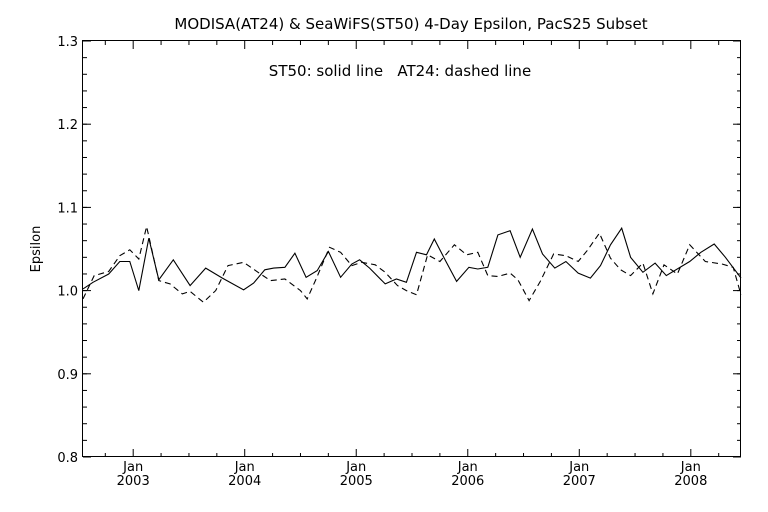  Describe the element at coordinates (67, 208) in the screenshot. I see `y-tick-label: 1.1` at that location.